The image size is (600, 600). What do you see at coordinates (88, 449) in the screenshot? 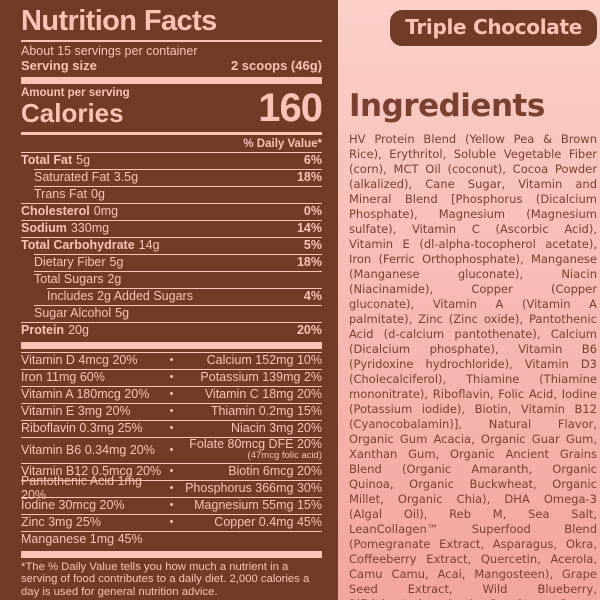
I see `micronutrient-left: Vitamin B6 0.34mg 20%` at bounding box center [88, 449].